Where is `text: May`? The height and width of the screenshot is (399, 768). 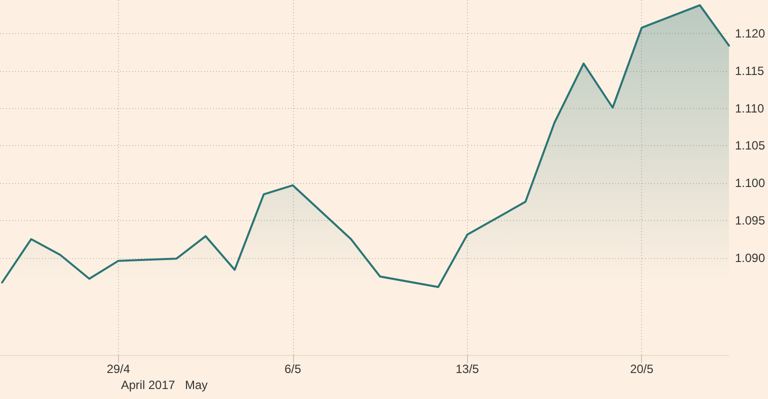
text: May is located at coordinates (196, 385).